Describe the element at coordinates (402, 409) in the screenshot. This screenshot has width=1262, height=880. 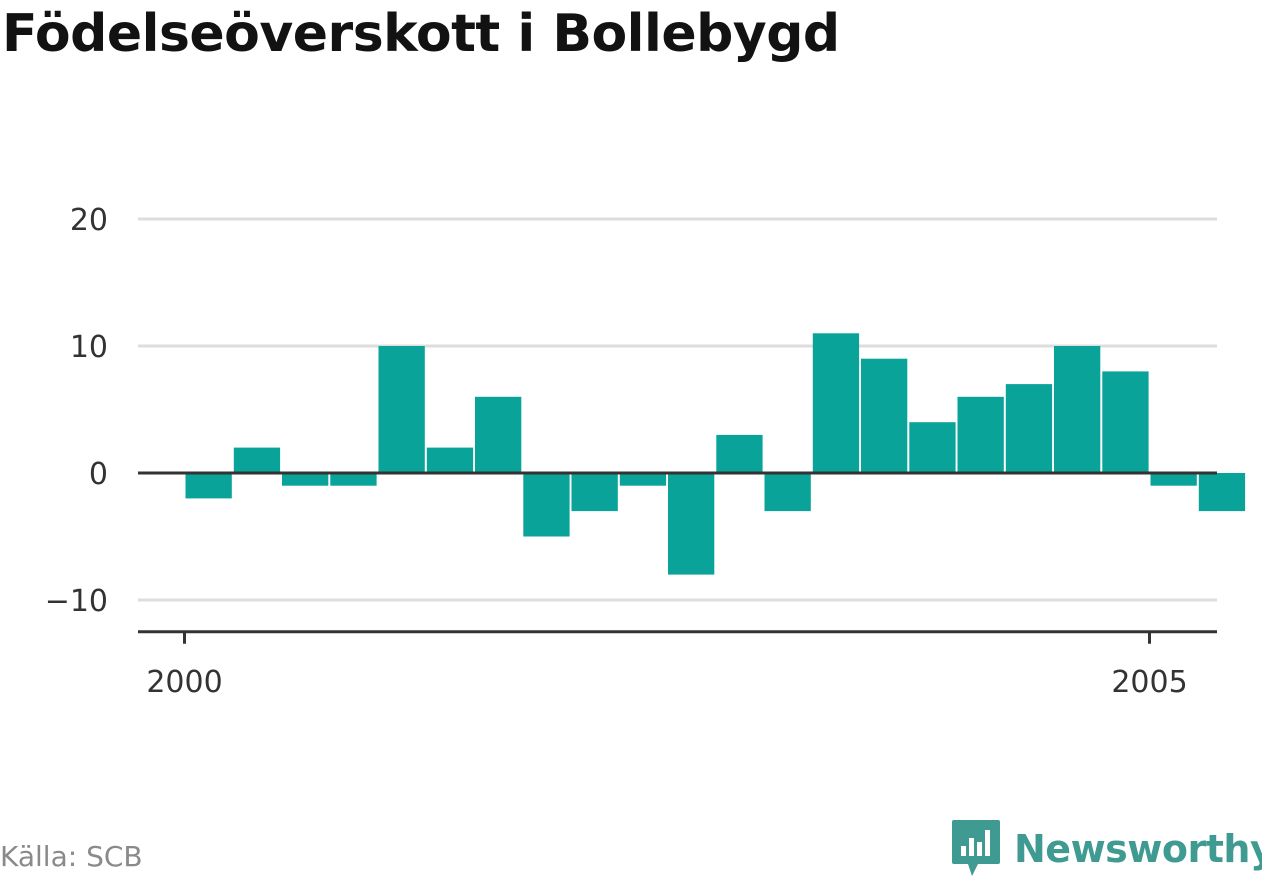
I see `bar-2001-Q1` at that location.